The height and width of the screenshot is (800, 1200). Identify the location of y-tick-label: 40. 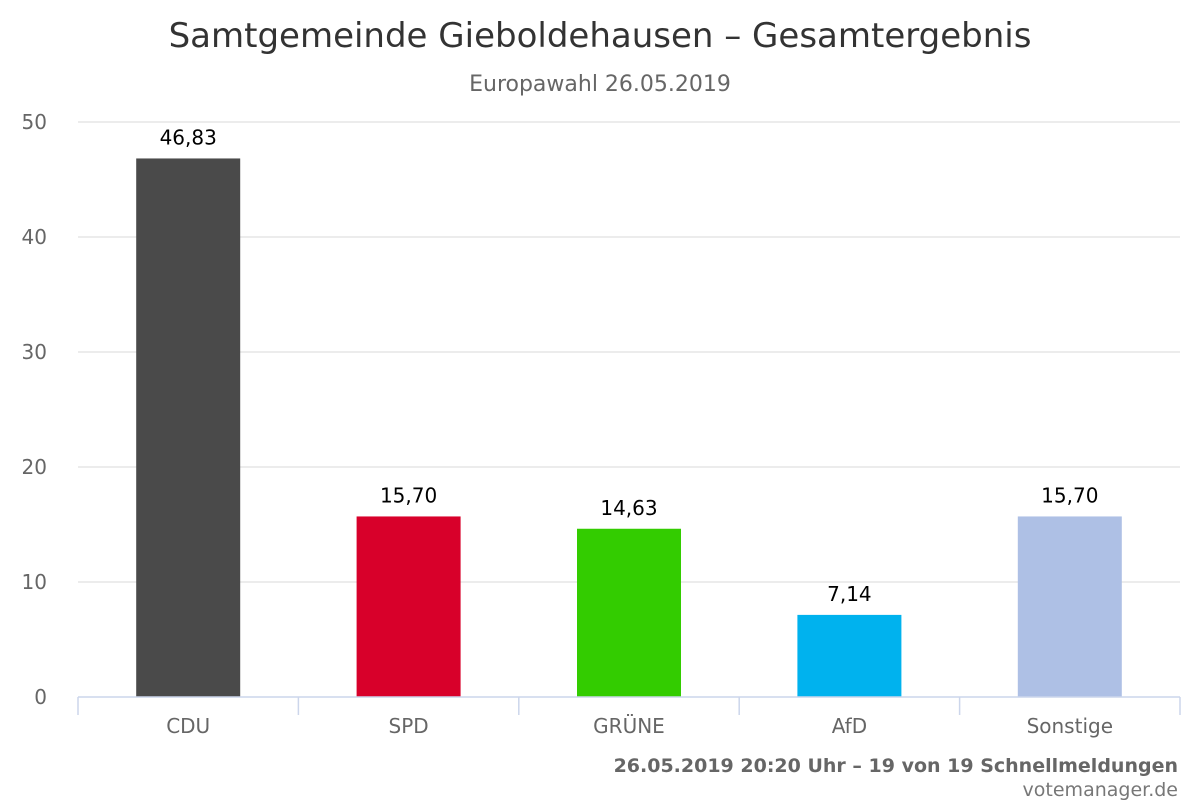
(34, 237).